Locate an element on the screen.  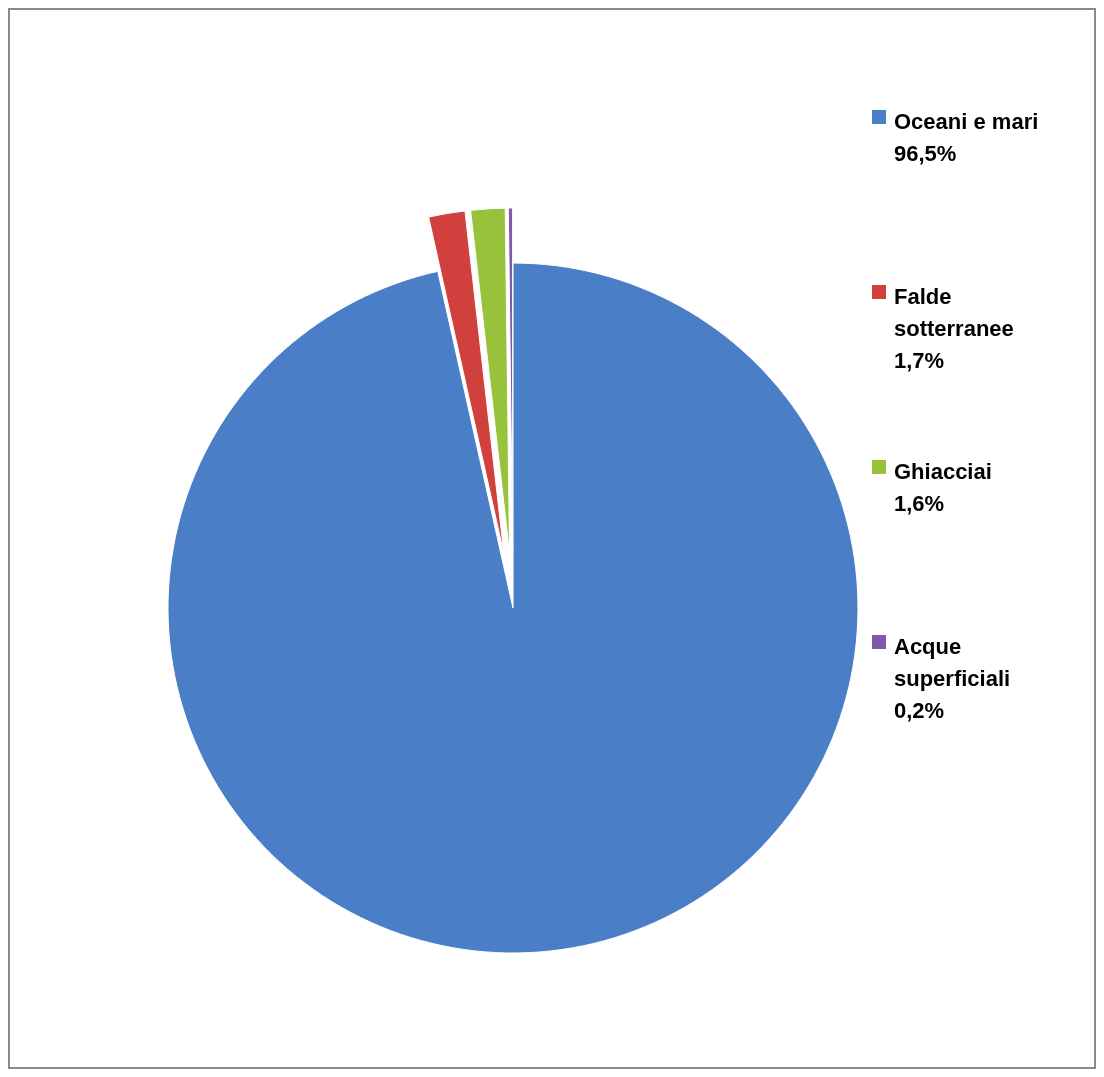
data-label: 1,7% is located at coordinates (919, 360).